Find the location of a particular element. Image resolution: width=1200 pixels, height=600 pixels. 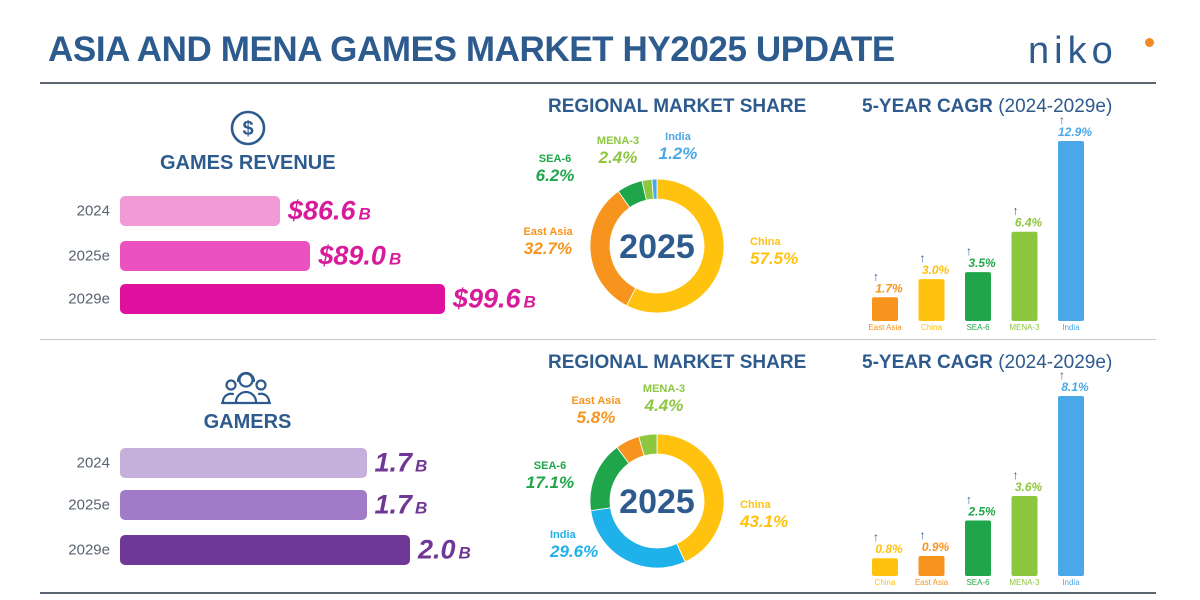

gamers-cagr-title: 5-YEAR CAGR (2024-2029e) is located at coordinates (987, 362).